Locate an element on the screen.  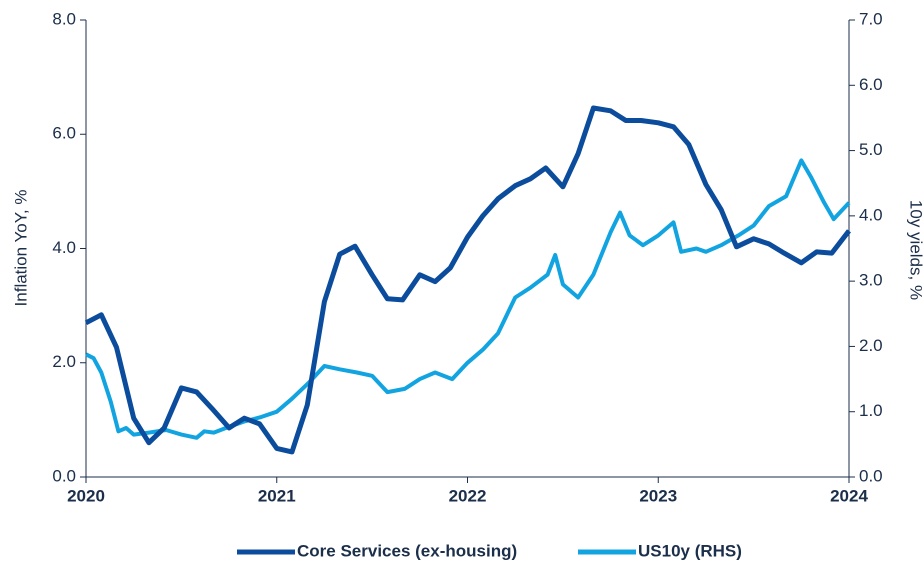
y2-tick-label: 2.0 is located at coordinates (871, 345).